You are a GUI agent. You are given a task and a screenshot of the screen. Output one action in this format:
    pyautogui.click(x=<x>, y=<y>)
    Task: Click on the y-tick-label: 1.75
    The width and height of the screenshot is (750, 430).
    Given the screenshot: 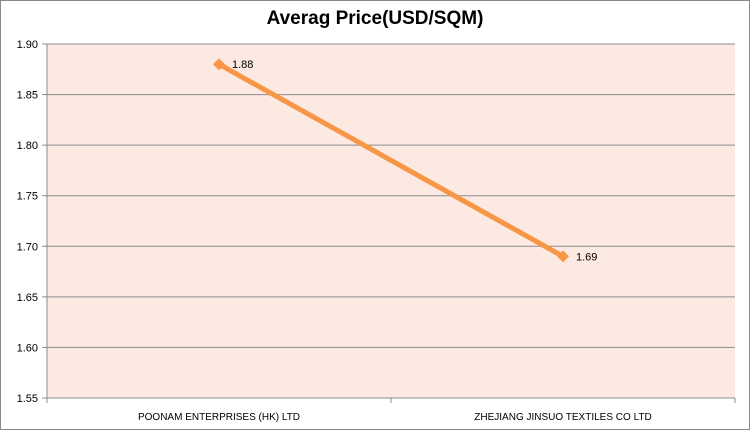 What is the action you would take?
    pyautogui.click(x=27, y=197)
    